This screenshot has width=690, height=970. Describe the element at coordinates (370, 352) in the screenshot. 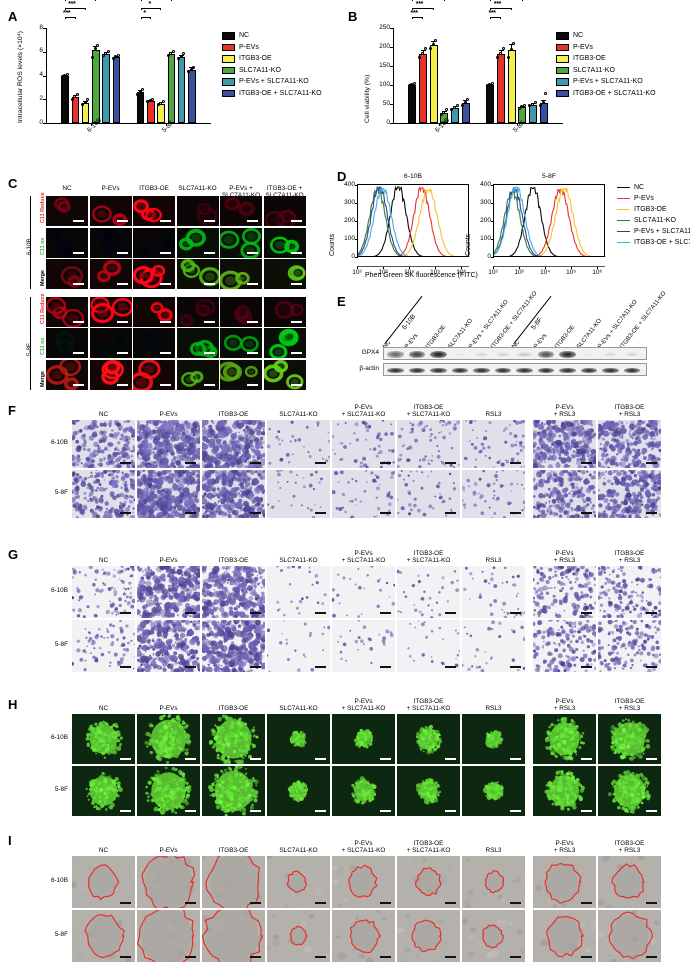

I see `blot-protein-label: GPX4` at that location.